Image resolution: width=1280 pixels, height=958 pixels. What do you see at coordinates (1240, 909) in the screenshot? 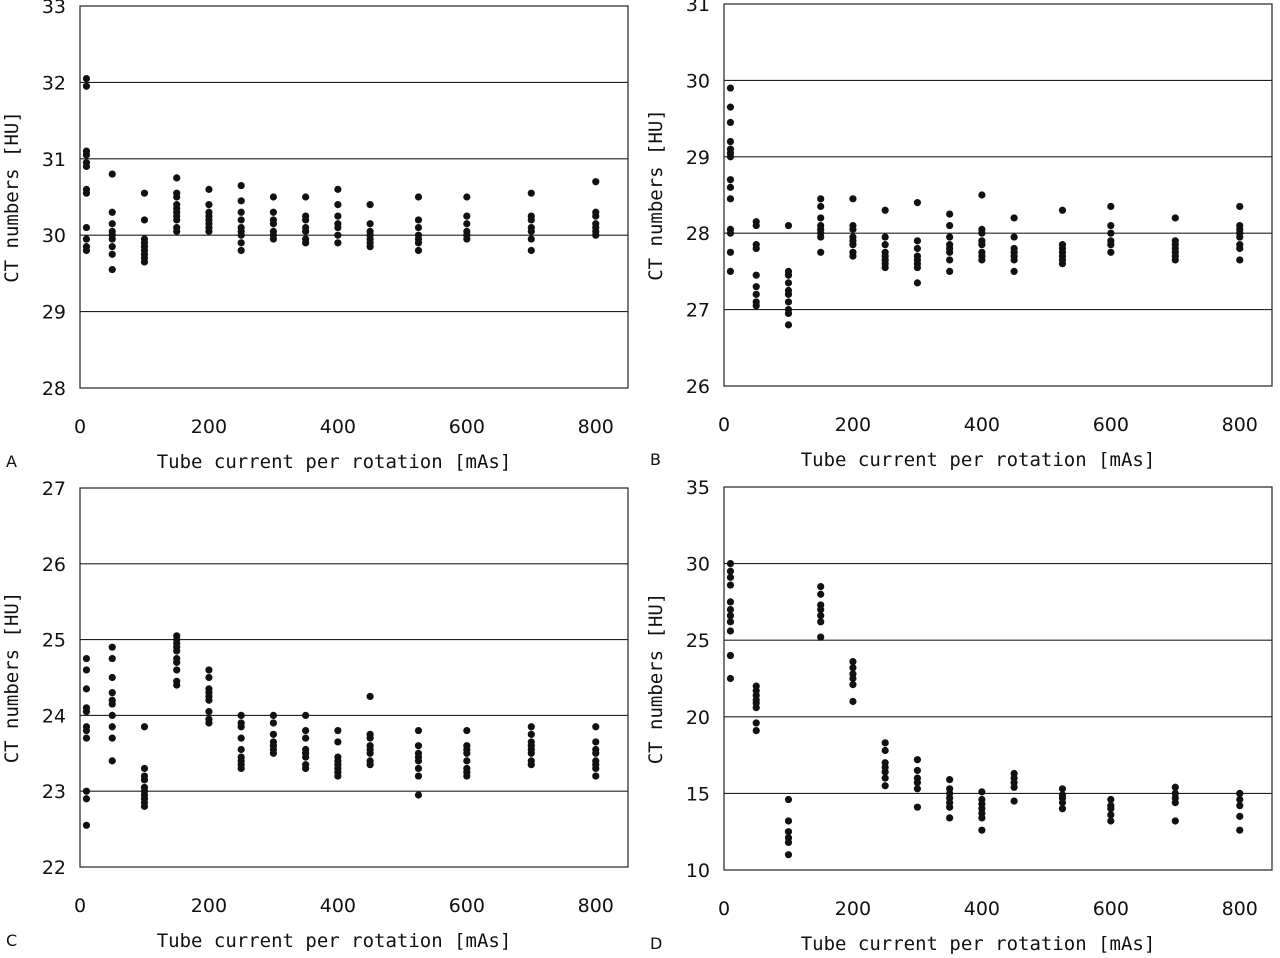
I see `x-tick-label: 800` at bounding box center [1240, 909].